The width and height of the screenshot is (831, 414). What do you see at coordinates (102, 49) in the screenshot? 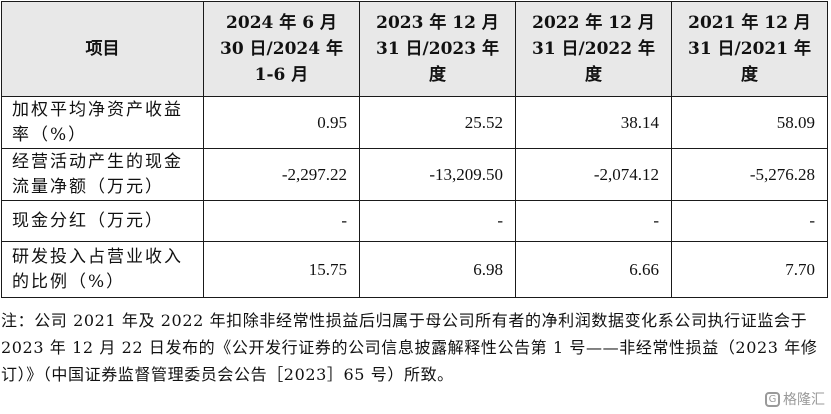
I see `header-item: 项目` at bounding box center [102, 49].